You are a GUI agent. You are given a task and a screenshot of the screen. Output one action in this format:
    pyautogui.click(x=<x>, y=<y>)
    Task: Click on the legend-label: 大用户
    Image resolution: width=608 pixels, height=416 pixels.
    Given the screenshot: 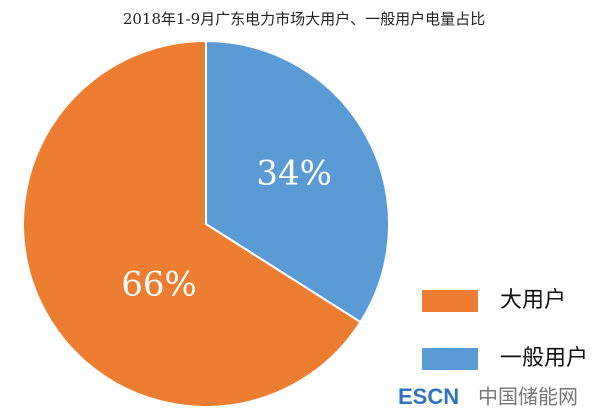 What is the action you would take?
    pyautogui.click(x=533, y=300)
    